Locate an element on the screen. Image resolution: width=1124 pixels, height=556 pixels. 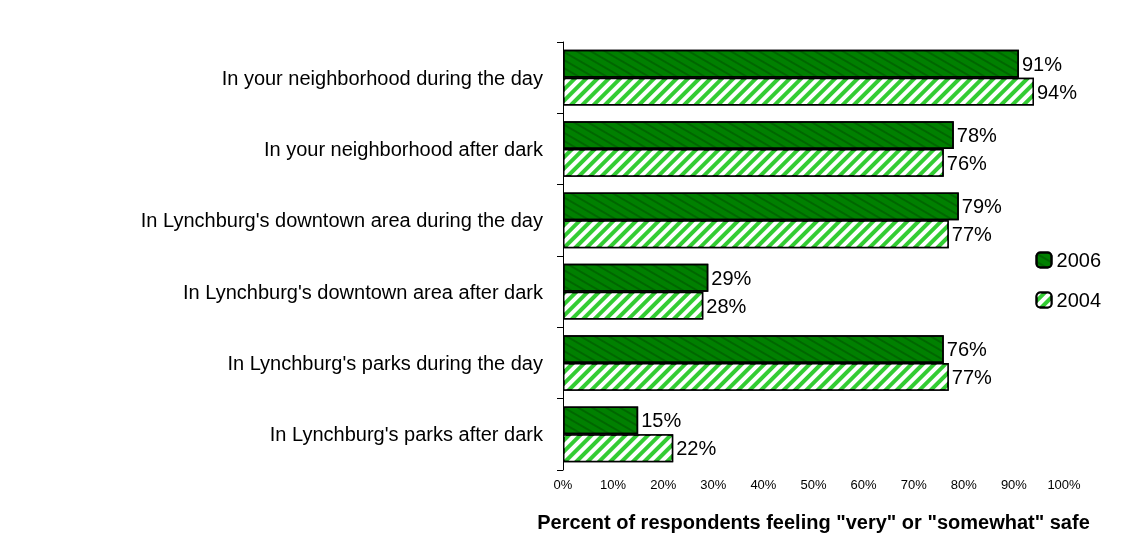
y-tick-label: In your neighborhood during the day is located at coordinates (382, 77).